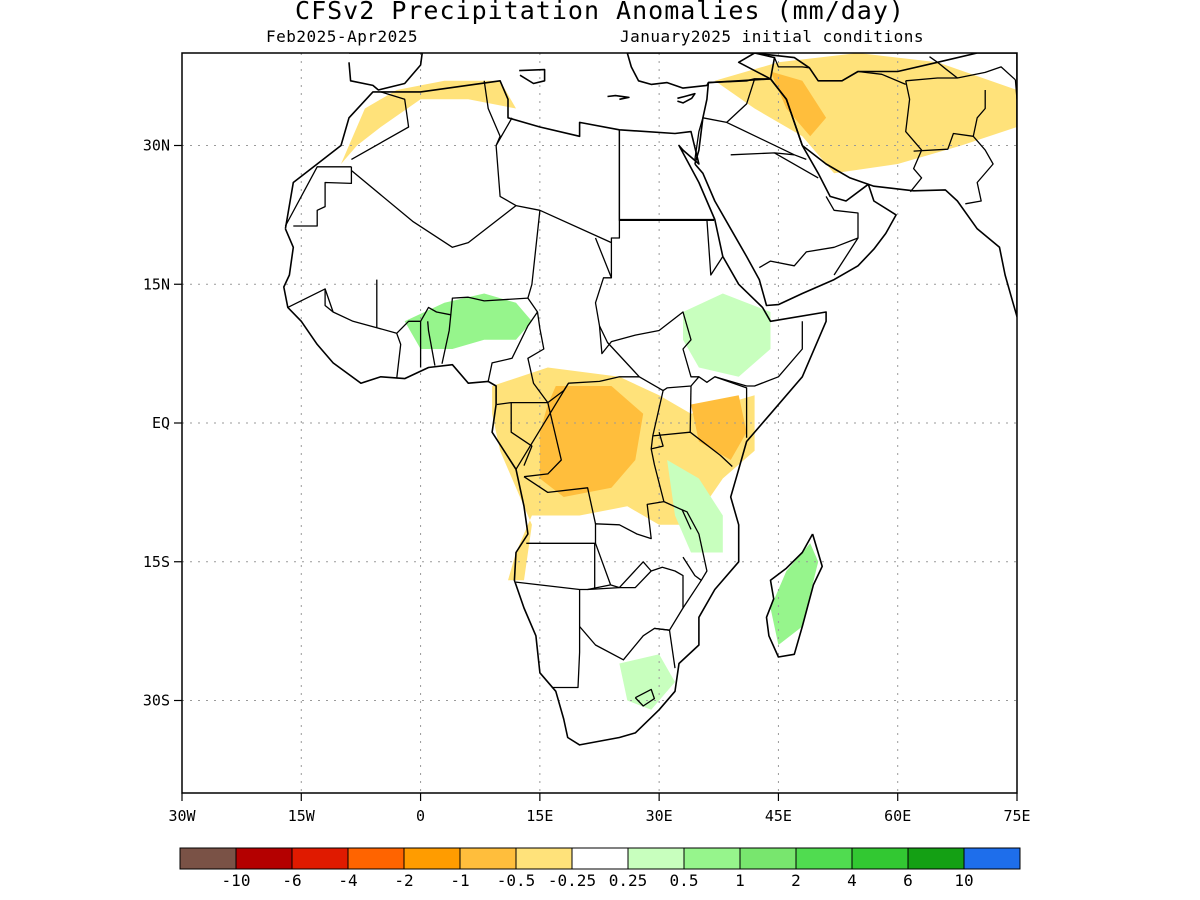 Image resolution: width=1200 pixels, height=900 pixels. What do you see at coordinates (156, 701) in the screenshot?
I see `lat-tick-label: 30S` at bounding box center [156, 701].